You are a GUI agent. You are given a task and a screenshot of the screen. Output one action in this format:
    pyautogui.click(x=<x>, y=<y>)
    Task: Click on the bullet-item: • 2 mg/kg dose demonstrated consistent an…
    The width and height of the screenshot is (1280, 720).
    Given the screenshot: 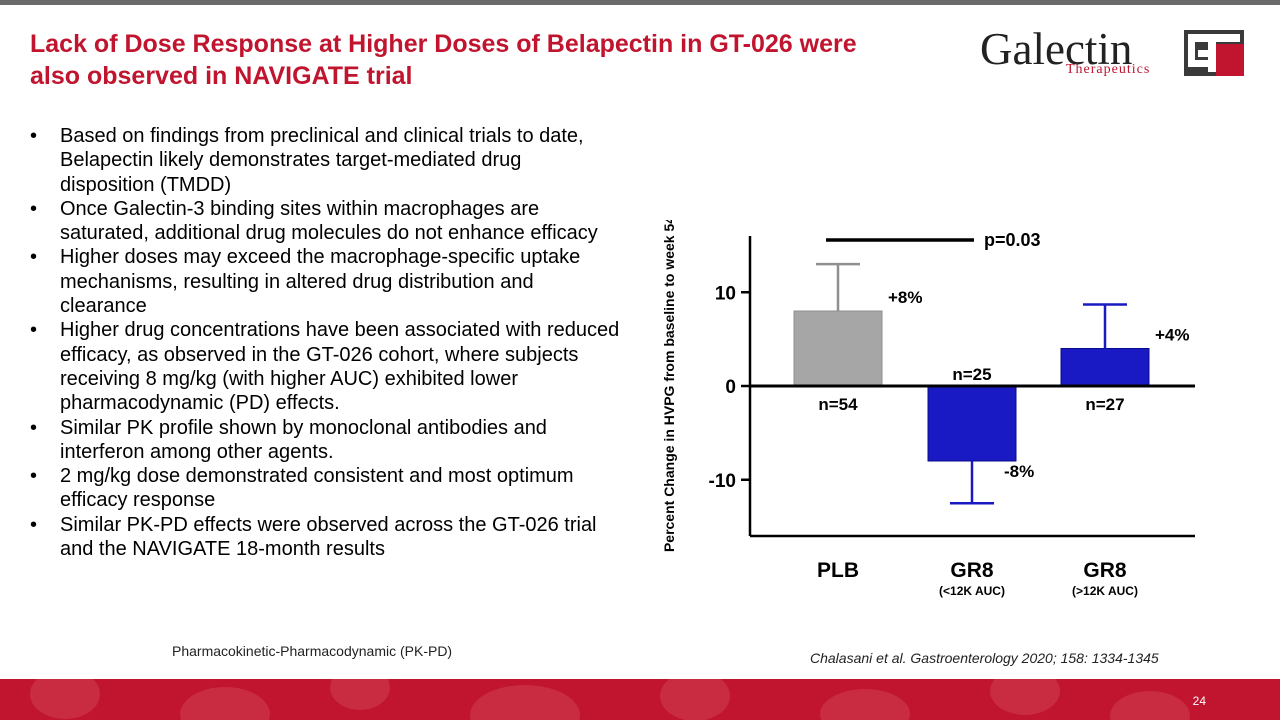 What is the action you would take?
    pyautogui.click(x=325, y=488)
    